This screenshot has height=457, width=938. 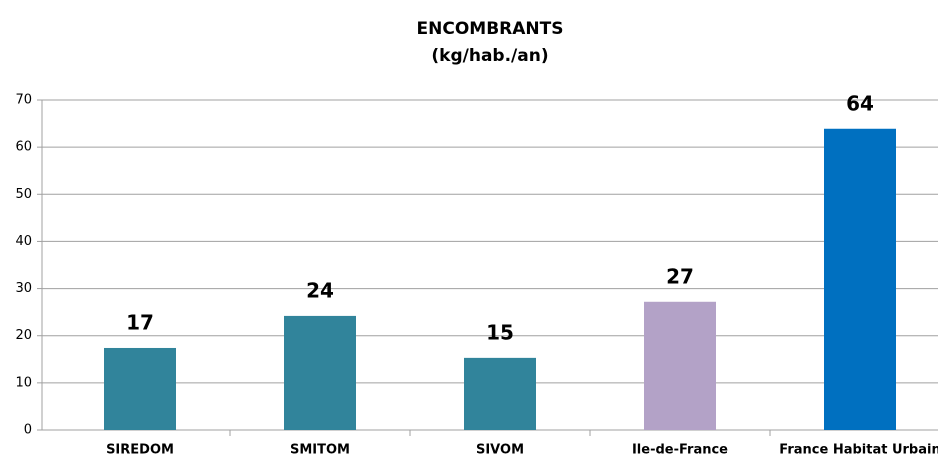 I want to click on y-tick-label: 30, so click(x=23, y=288).